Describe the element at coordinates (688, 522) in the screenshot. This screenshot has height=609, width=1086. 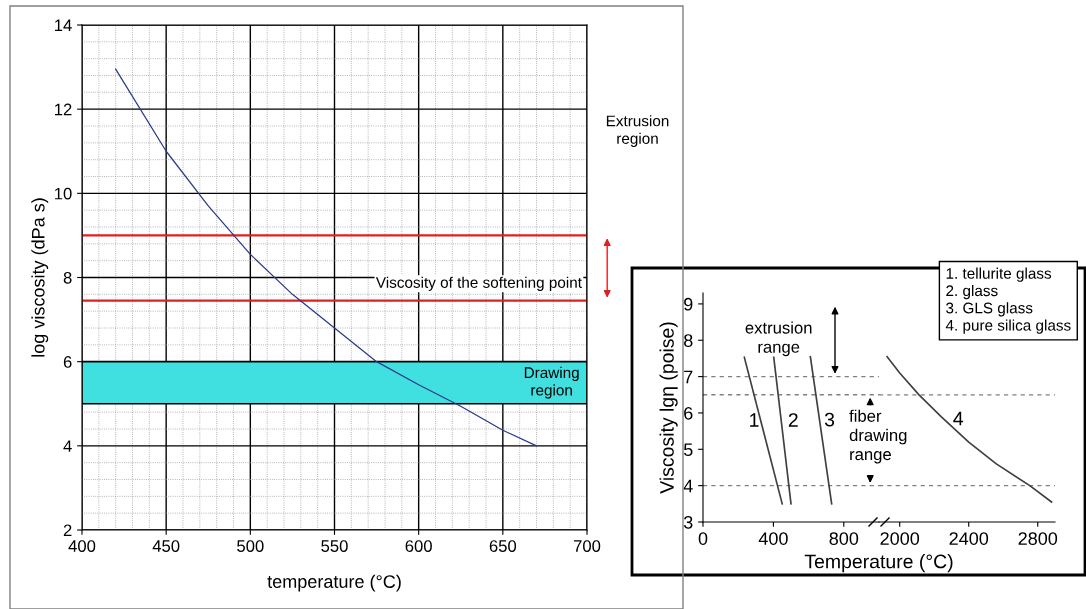
I see `y-tick-label: 3` at that location.